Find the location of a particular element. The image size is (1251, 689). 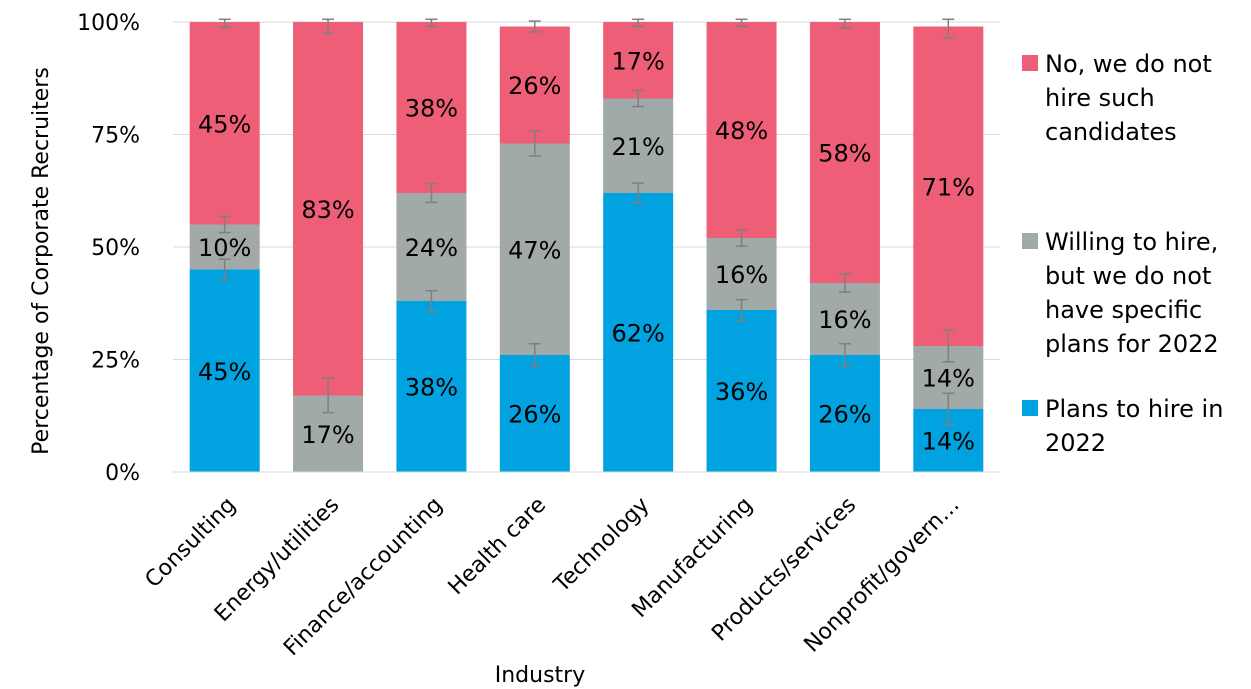

data-label: 58% is located at coordinates (844, 154).